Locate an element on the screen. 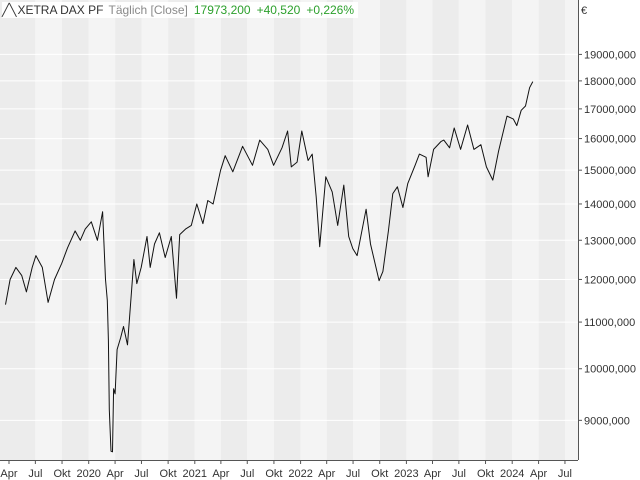 This screenshot has height=480, width=640. change-value: +40,520 is located at coordinates (278, 10).